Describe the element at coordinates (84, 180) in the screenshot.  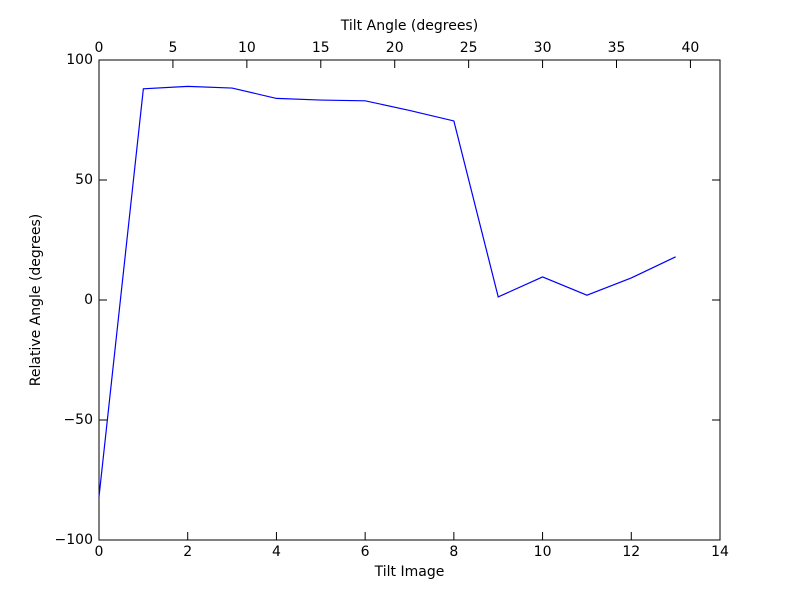
I see `y-tick-label: 50` at that location.